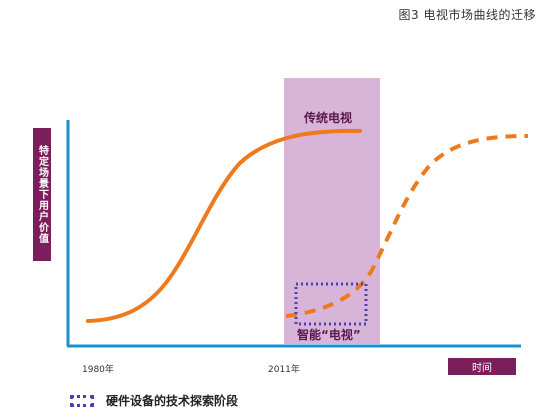  Describe the element at coordinates (331, 304) in the screenshot. I see `hardware-exploration-box` at that location.